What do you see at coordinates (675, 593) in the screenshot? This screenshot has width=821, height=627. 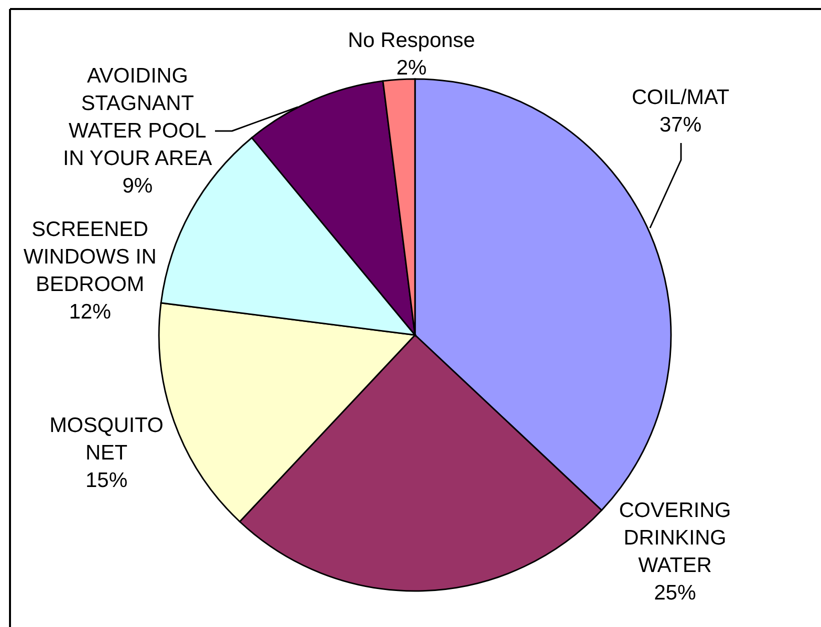 I see `data-label: 25%` at bounding box center [675, 593].